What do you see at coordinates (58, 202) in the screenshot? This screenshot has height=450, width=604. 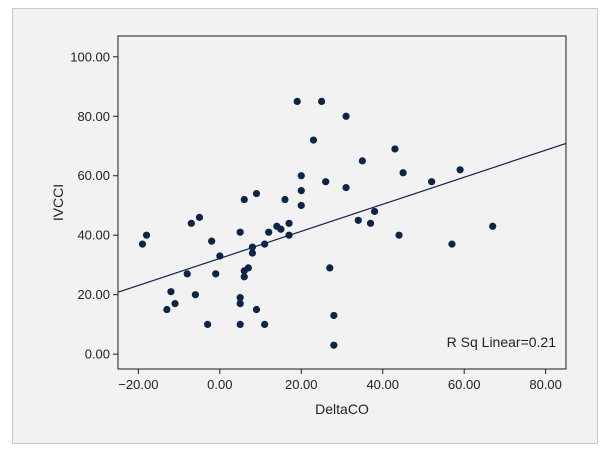 I see `y-axis-title: IVCCI` at bounding box center [58, 202].